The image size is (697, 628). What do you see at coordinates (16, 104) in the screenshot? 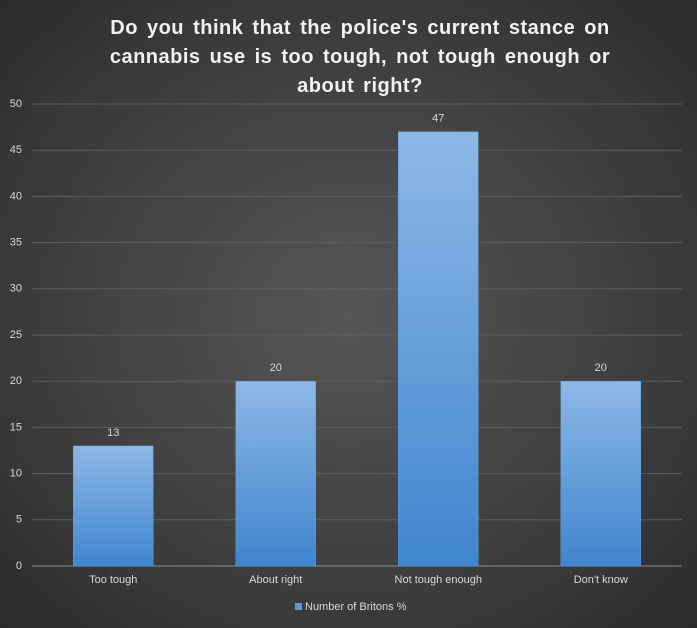
I see `y-tick-label: 50` at bounding box center [16, 104].